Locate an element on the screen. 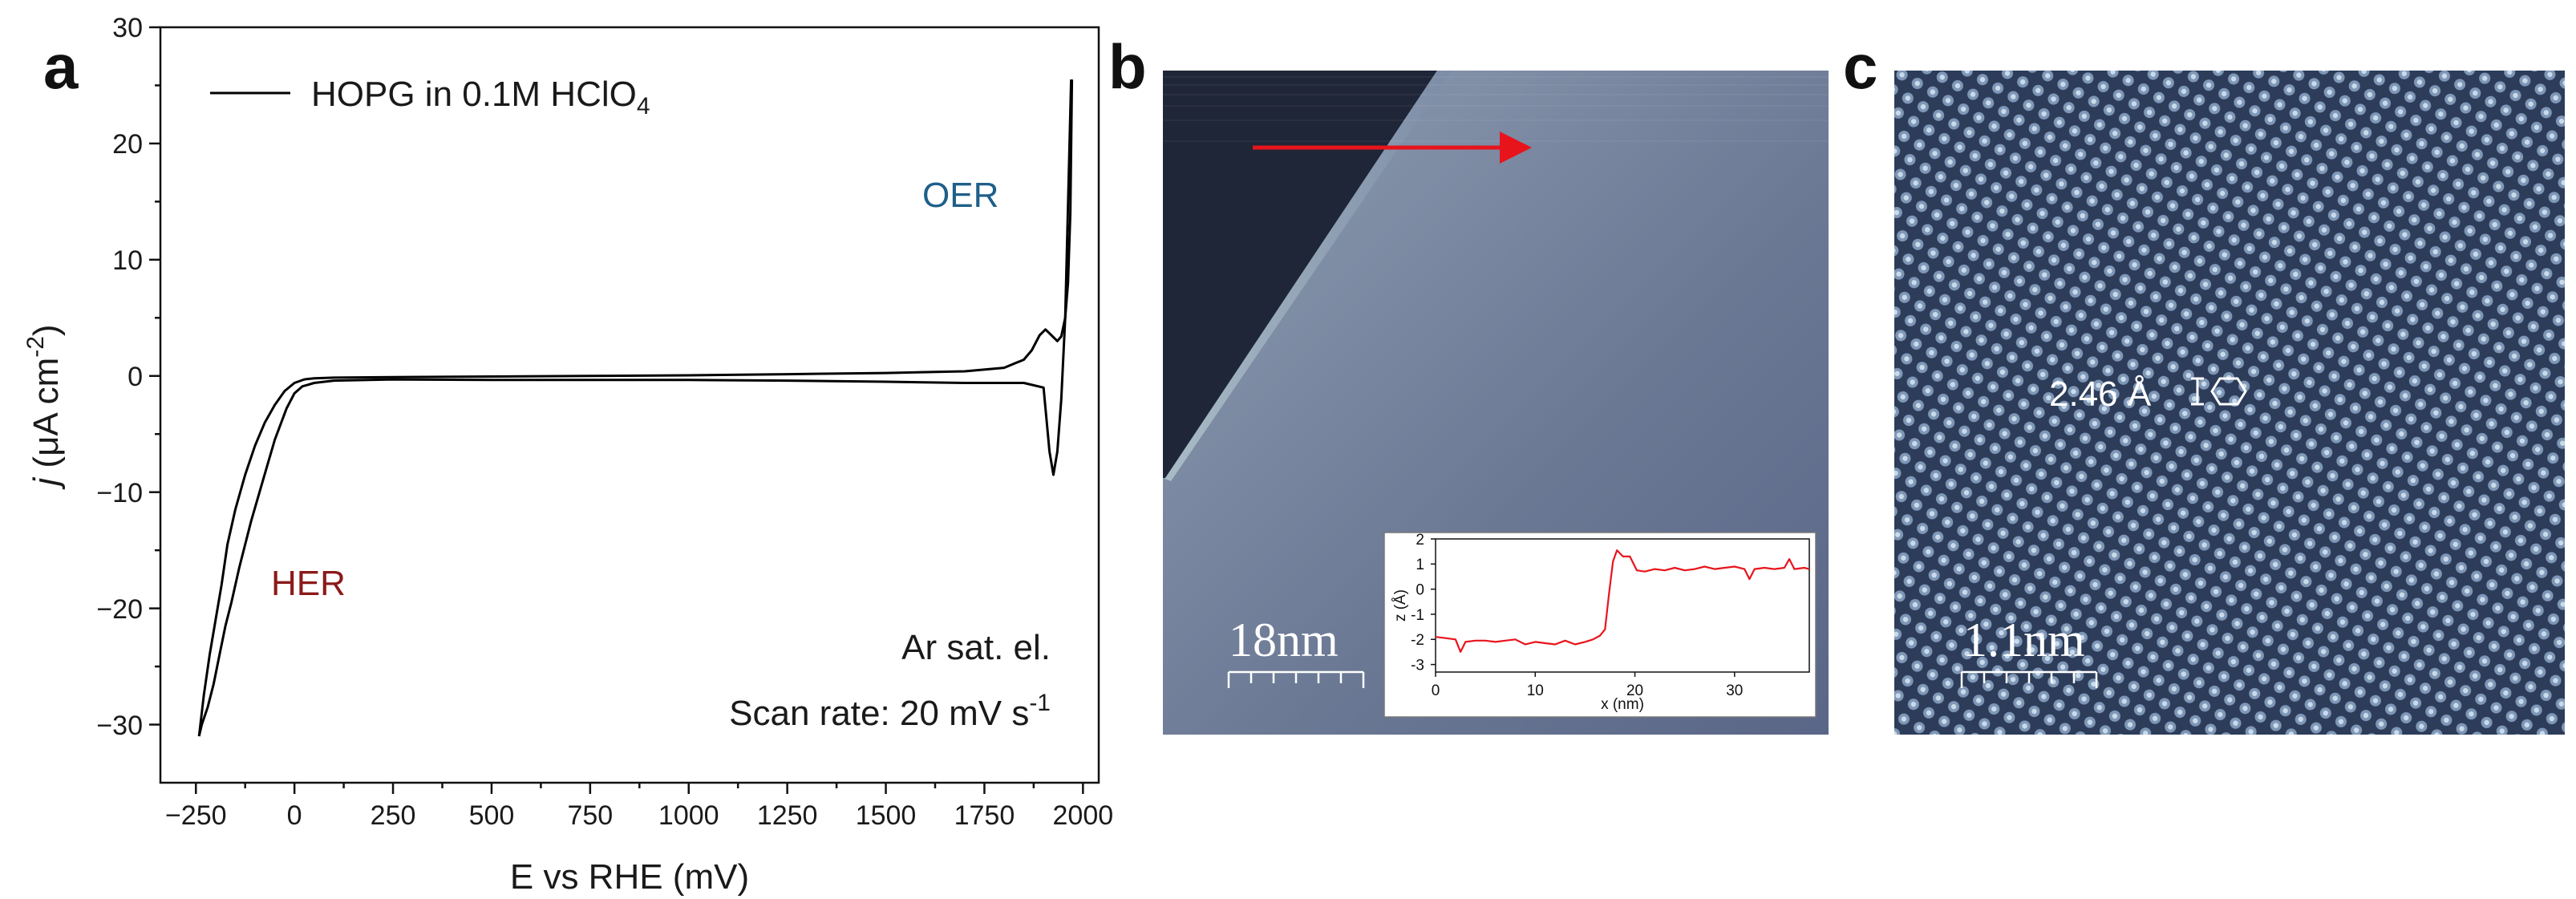  inset-series-group is located at coordinates (1622, 601).